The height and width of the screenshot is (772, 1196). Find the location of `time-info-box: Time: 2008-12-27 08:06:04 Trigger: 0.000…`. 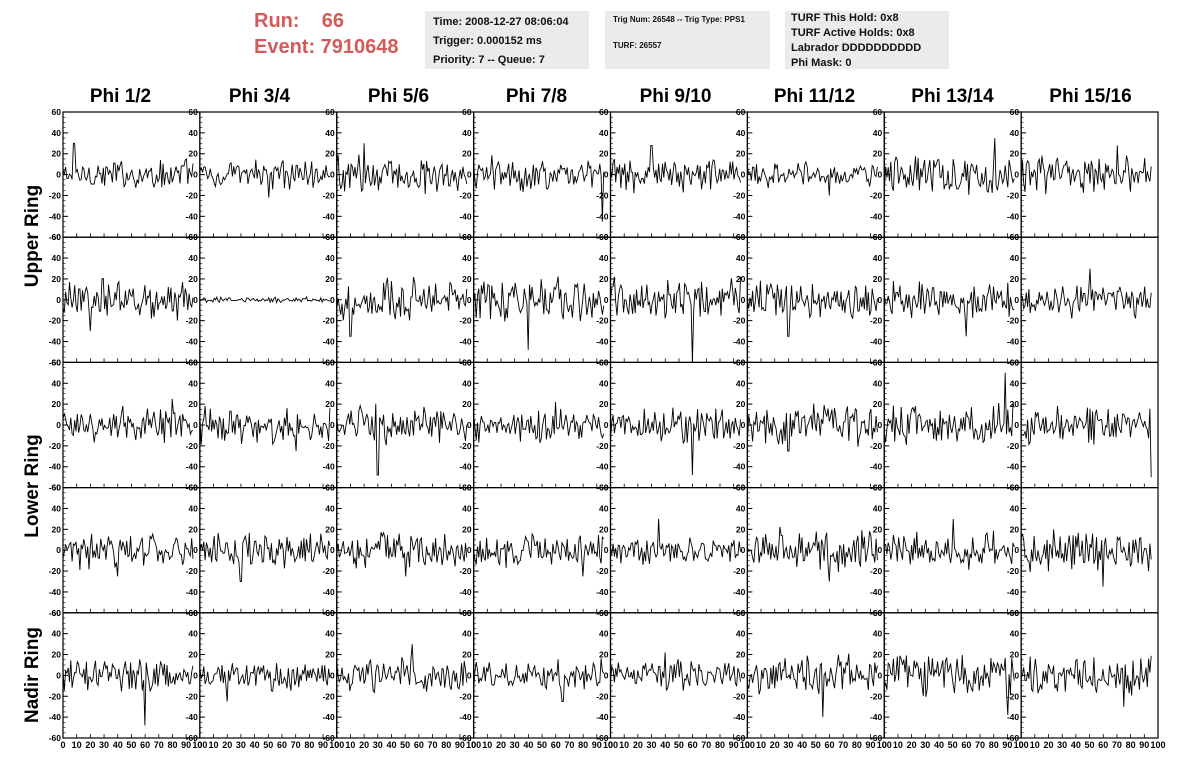

time-info-box: Time: 2008-12-27 08:06:04 Trigger: 0.000… is located at coordinates (507, 40).